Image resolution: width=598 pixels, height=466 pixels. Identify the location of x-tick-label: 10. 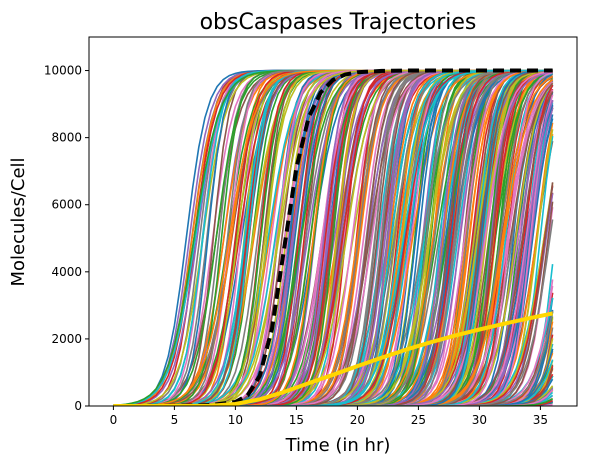
(235, 420).